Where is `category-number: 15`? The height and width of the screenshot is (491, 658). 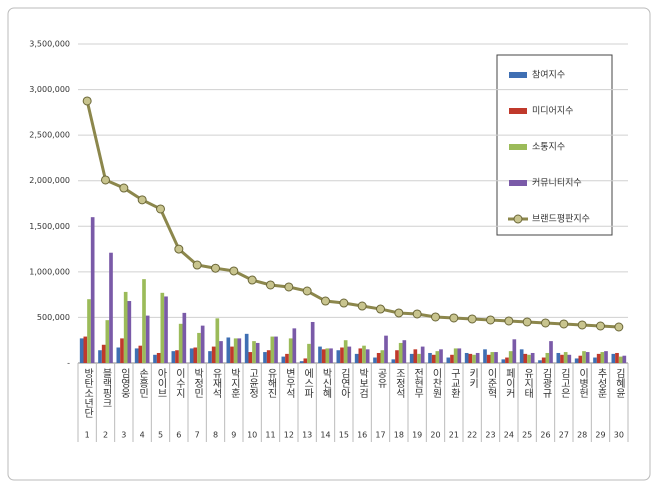
category-number: 15 is located at coordinates (344, 435).